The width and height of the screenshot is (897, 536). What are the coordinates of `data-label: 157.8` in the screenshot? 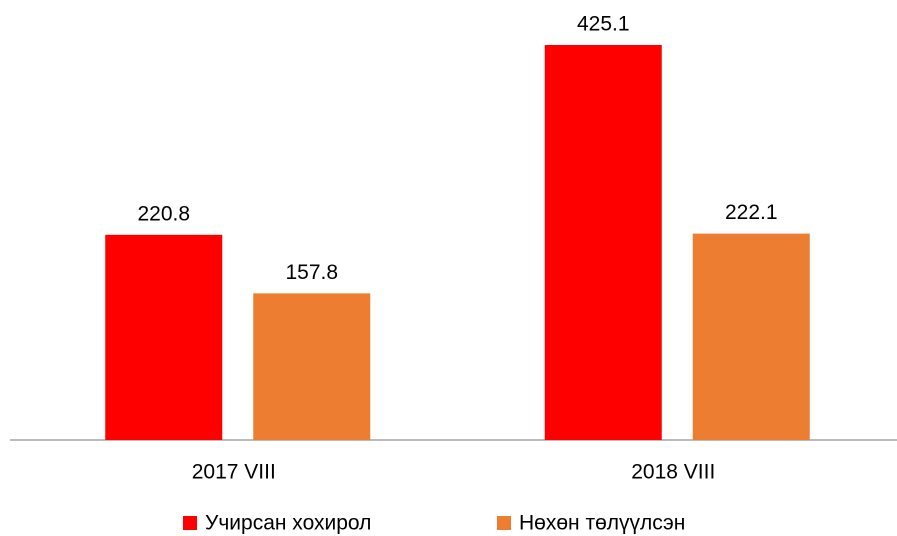 It's located at (311, 272).